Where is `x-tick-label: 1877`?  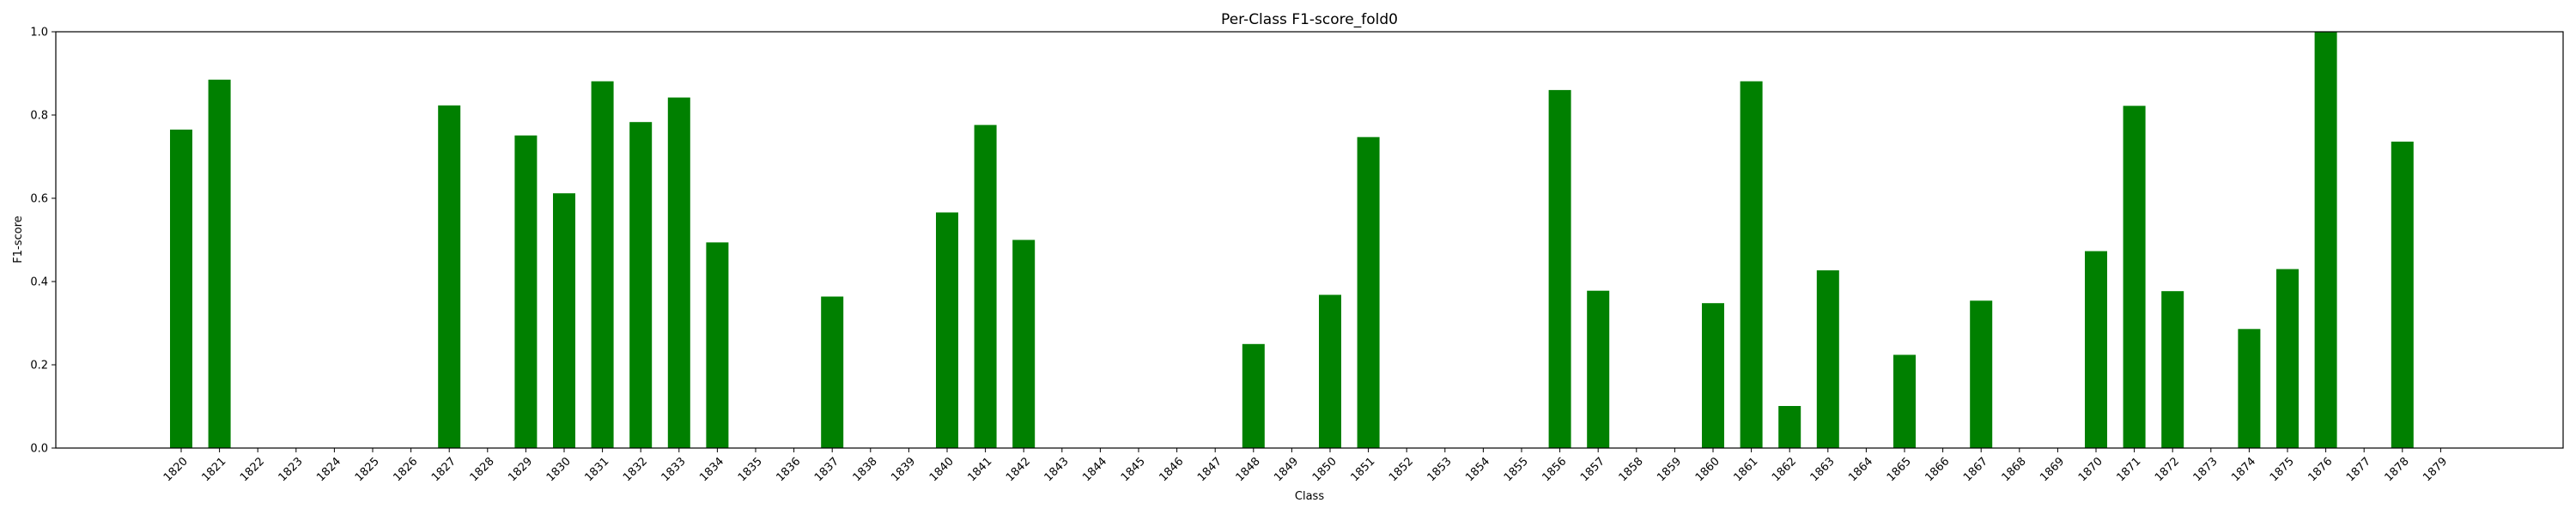 x-tick-label: 1877 is located at coordinates (2358, 469).